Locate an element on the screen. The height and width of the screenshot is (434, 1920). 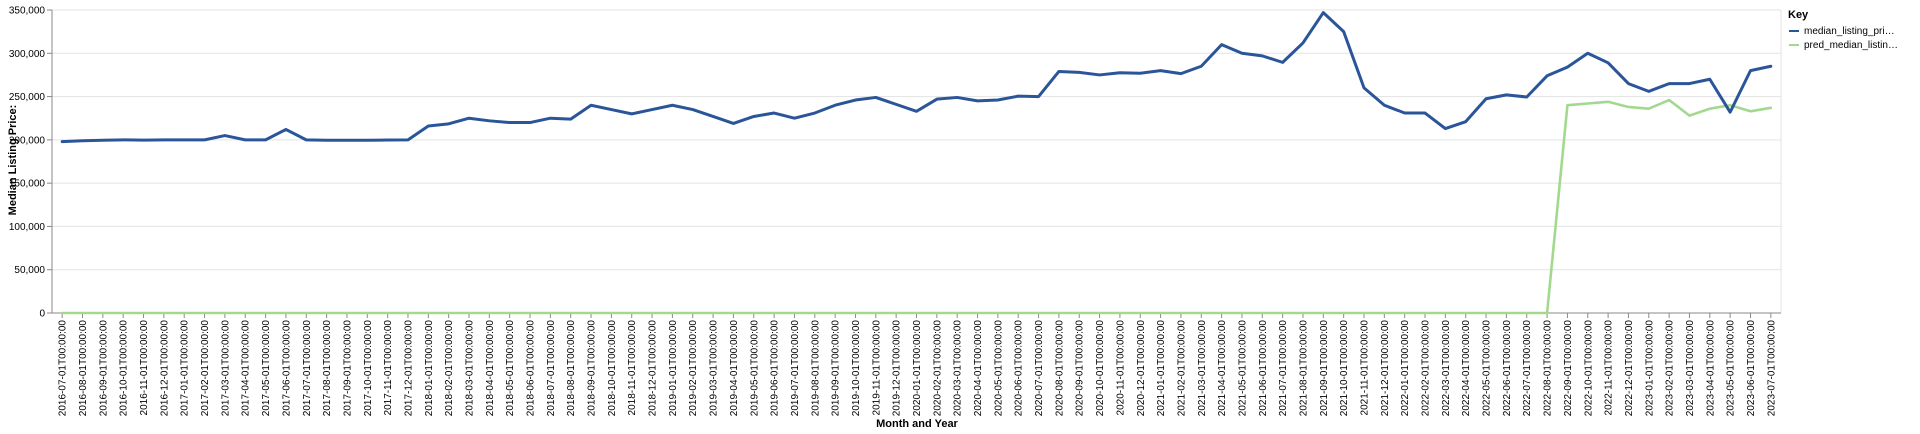
x-tick-label: 2019-02-01T00:00:00 is located at coordinates (693, 368).